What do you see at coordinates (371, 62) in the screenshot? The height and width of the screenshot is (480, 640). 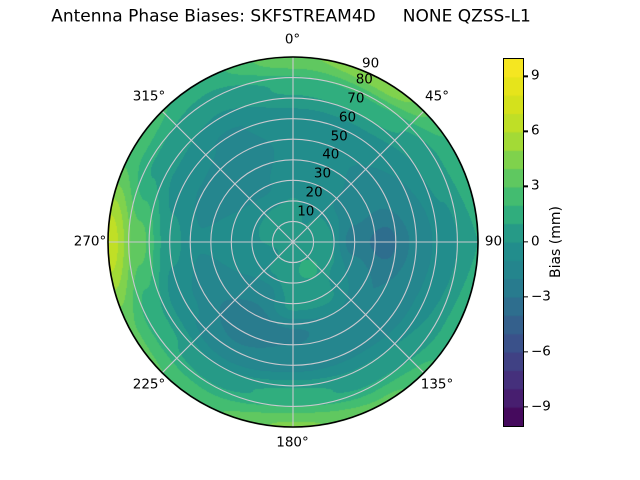 I see `radial-label-90: 90` at bounding box center [371, 62].